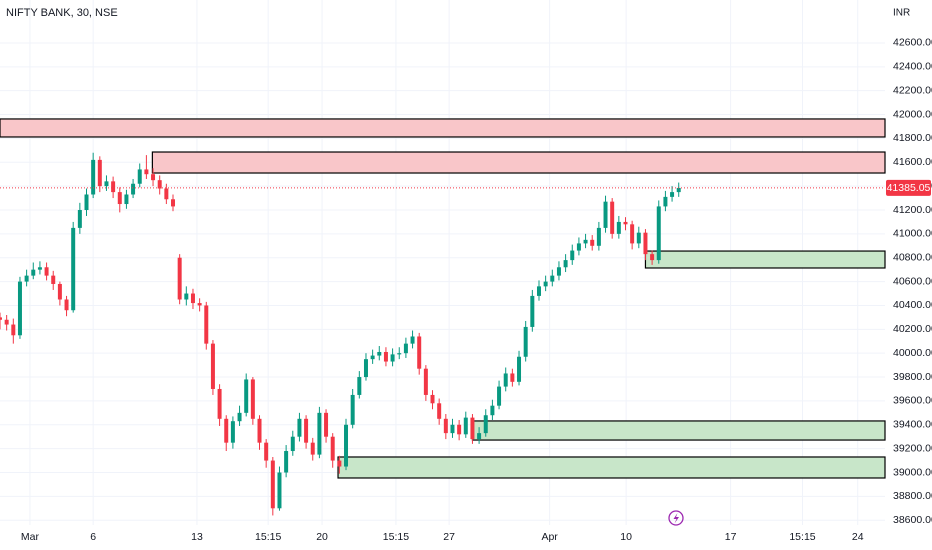 The image size is (932, 550). Describe the element at coordinates (449, 537) in the screenshot. I see `x-tick-label: 27` at that location.